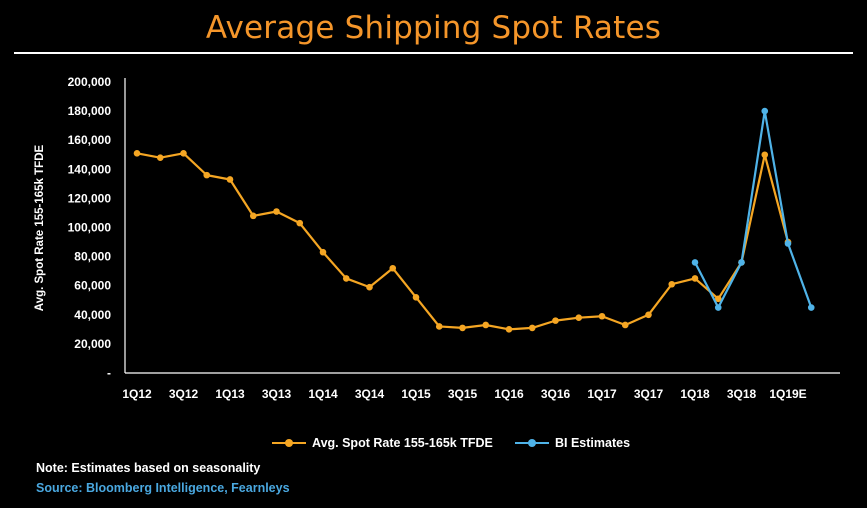  I want to click on series-line-bi-estimates, so click(753, 209).